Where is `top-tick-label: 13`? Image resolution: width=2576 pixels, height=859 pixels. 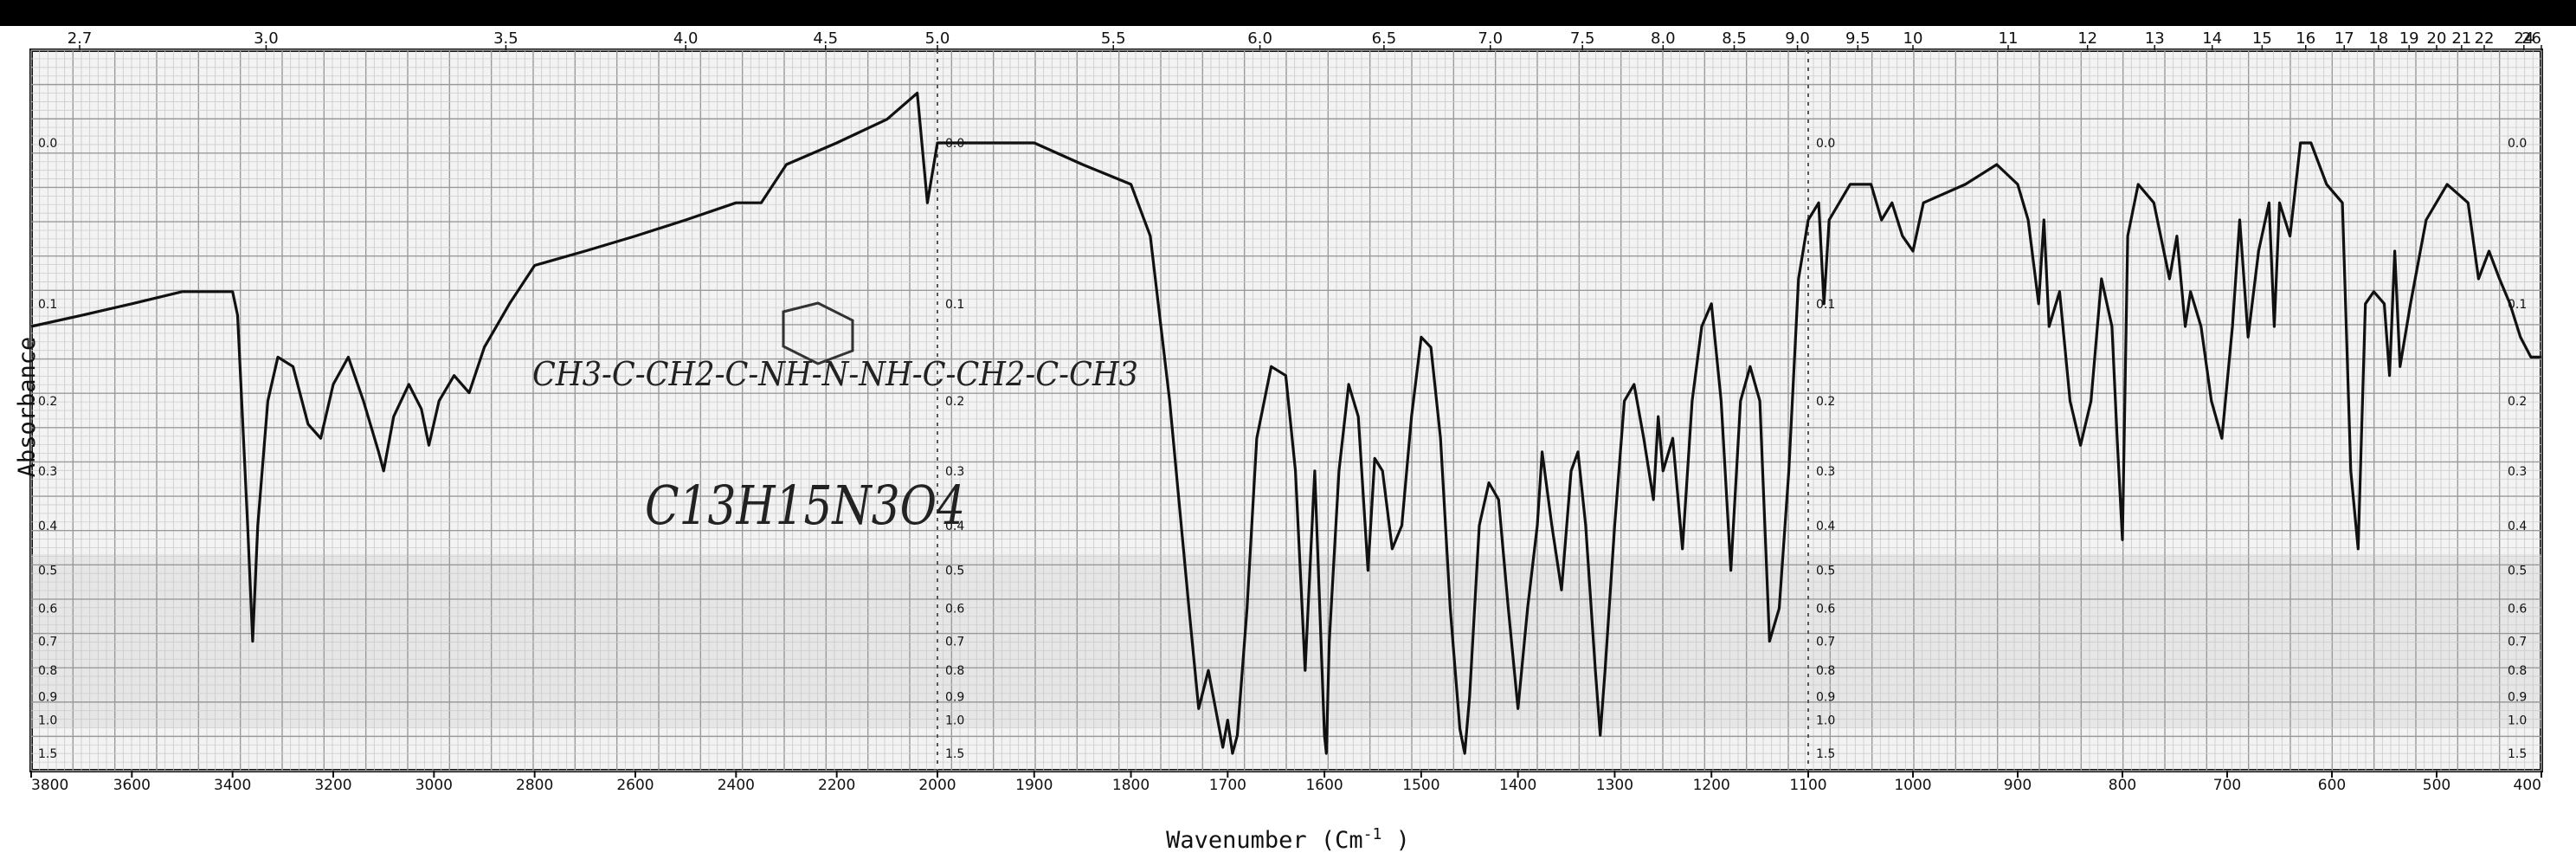 top-tick-label: 13 is located at coordinates (2155, 39).